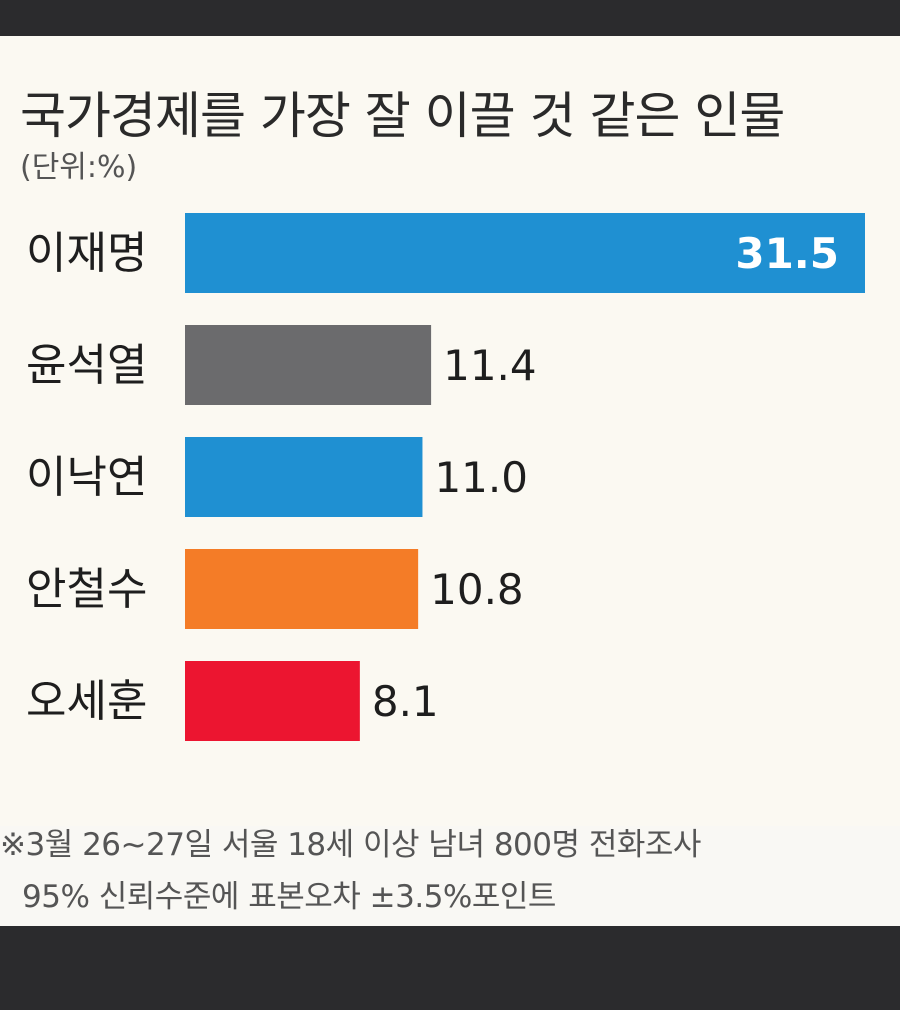 The width and height of the screenshot is (900, 1010). What do you see at coordinates (402, 116) in the screenshot?
I see `chart-title: 국가경제를 가장 잘 이끌 것 같은 인물` at bounding box center [402, 116].